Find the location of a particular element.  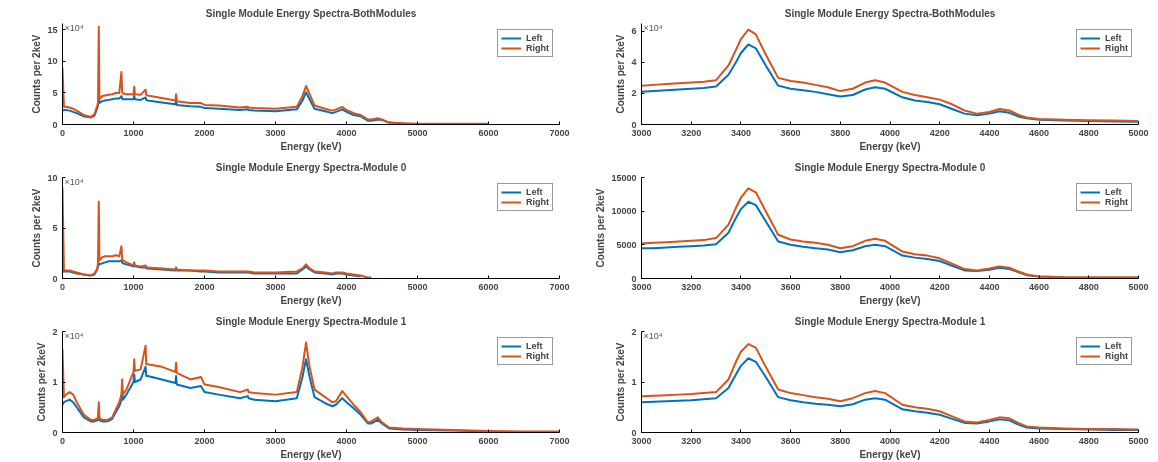

y-tick-label: 5 is located at coordinates (55, 92).